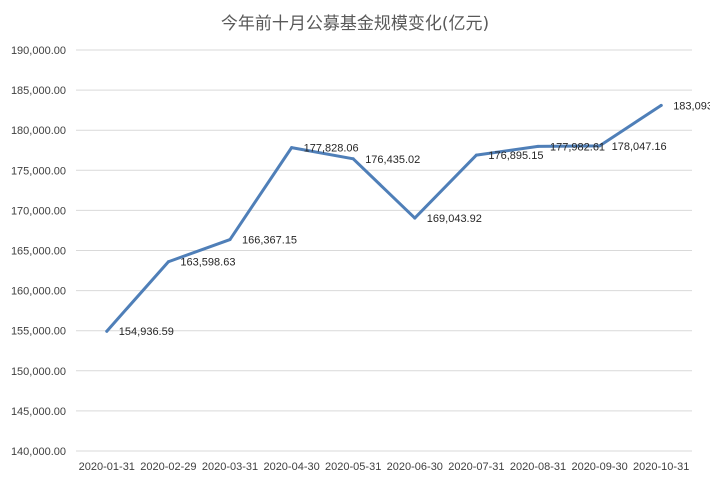 This screenshot has width=710, height=484. What do you see at coordinates (38, 292) in the screenshot?
I see `y-tick-label: 160,000.00` at bounding box center [38, 292].